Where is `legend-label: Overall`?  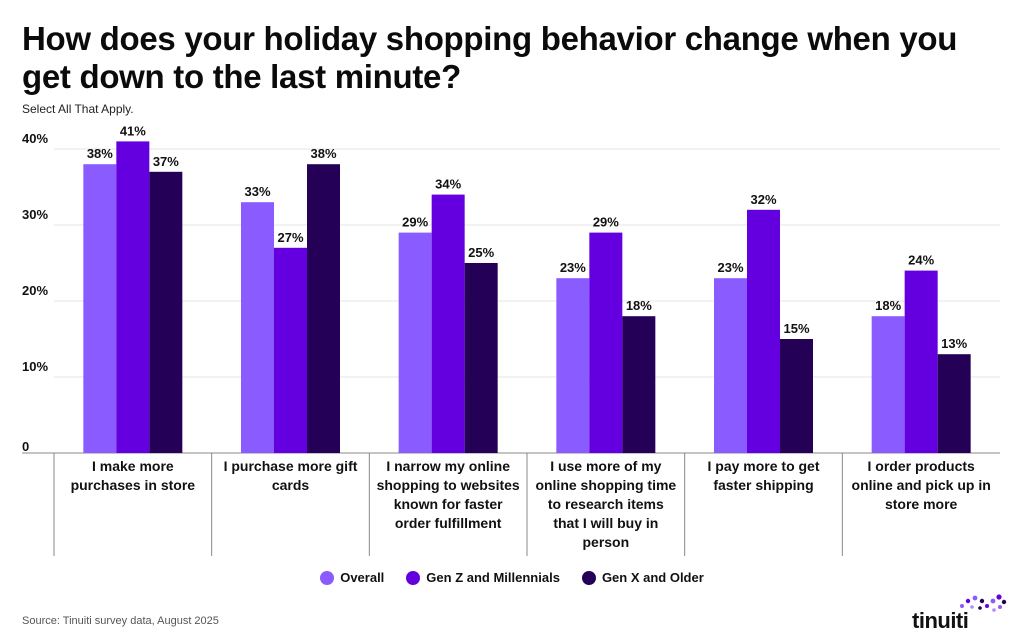
legend-label: Overall is located at coordinates (362, 577).